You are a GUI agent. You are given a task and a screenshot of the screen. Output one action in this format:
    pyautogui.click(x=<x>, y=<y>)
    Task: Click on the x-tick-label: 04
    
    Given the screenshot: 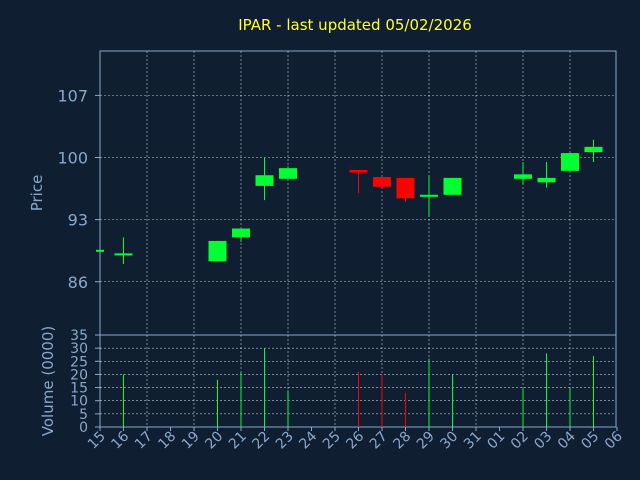 What is the action you would take?
    pyautogui.click(x=567, y=440)
    